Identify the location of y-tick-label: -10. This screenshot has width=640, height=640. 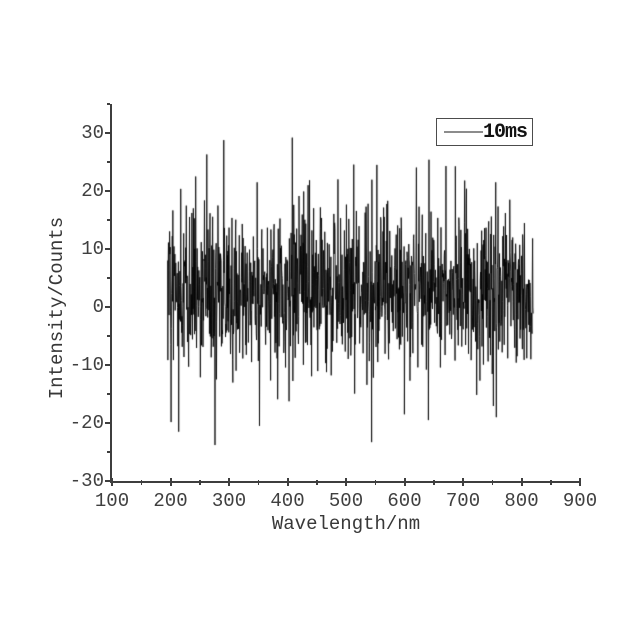
(86, 365).